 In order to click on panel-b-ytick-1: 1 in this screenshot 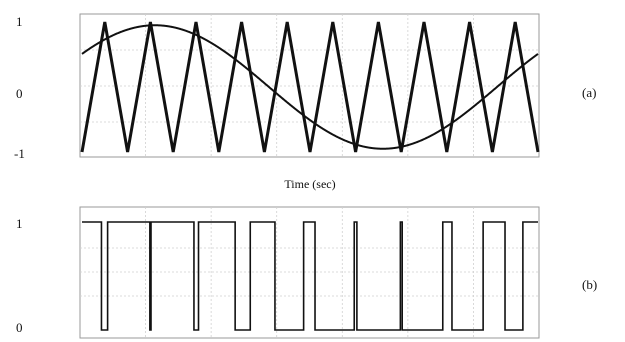, I will do `click(19, 223)`.